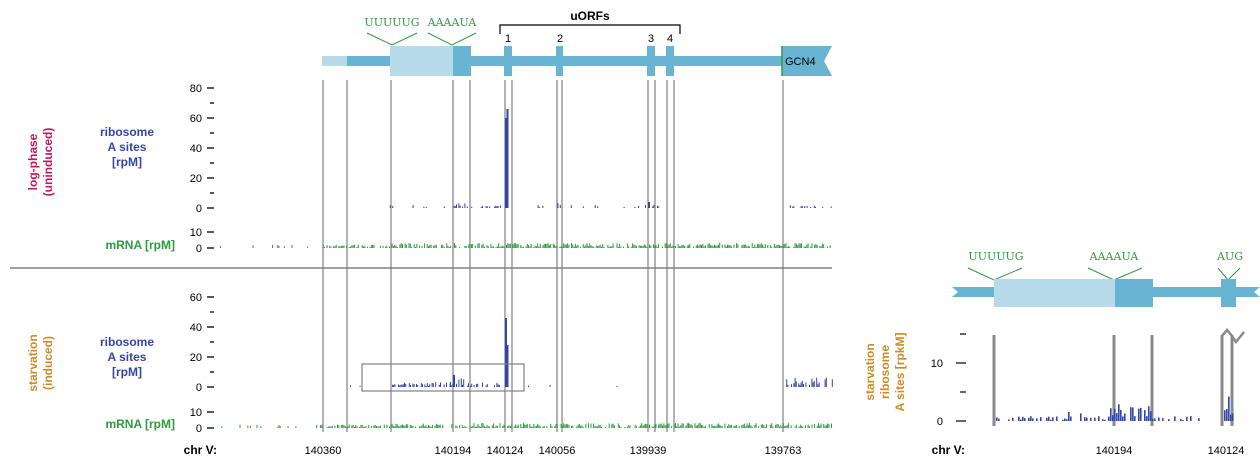 Image resolution: width=1260 pixels, height=462 pixels. What do you see at coordinates (200, 450) in the screenshot?
I see `chr-label: chr V:` at bounding box center [200, 450].